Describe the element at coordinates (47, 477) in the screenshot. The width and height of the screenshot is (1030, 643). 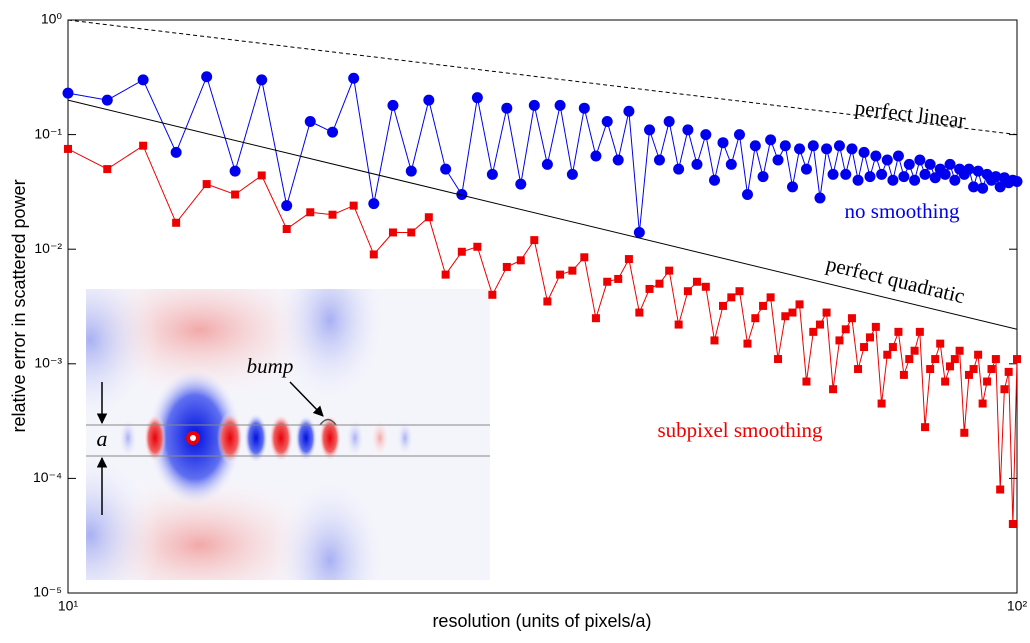
I see `y-tick-label: 10⁻⁴` at that location.